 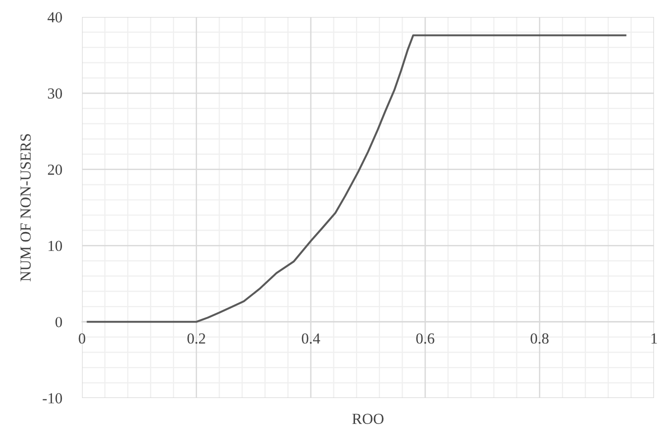 What do you see at coordinates (425, 338) in the screenshot?
I see `x-tick-label: 0.6` at bounding box center [425, 338].